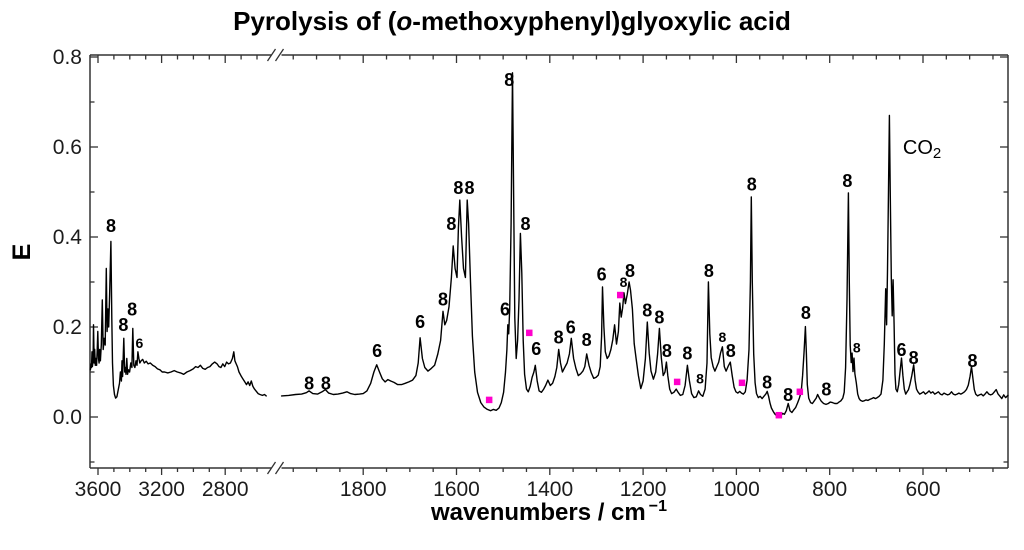 The image size is (1024, 550). What do you see at coordinates (601, 21) in the screenshot?
I see `title-suffix: -methoxyphenyl)glyoxylic acid` at bounding box center [601, 21].